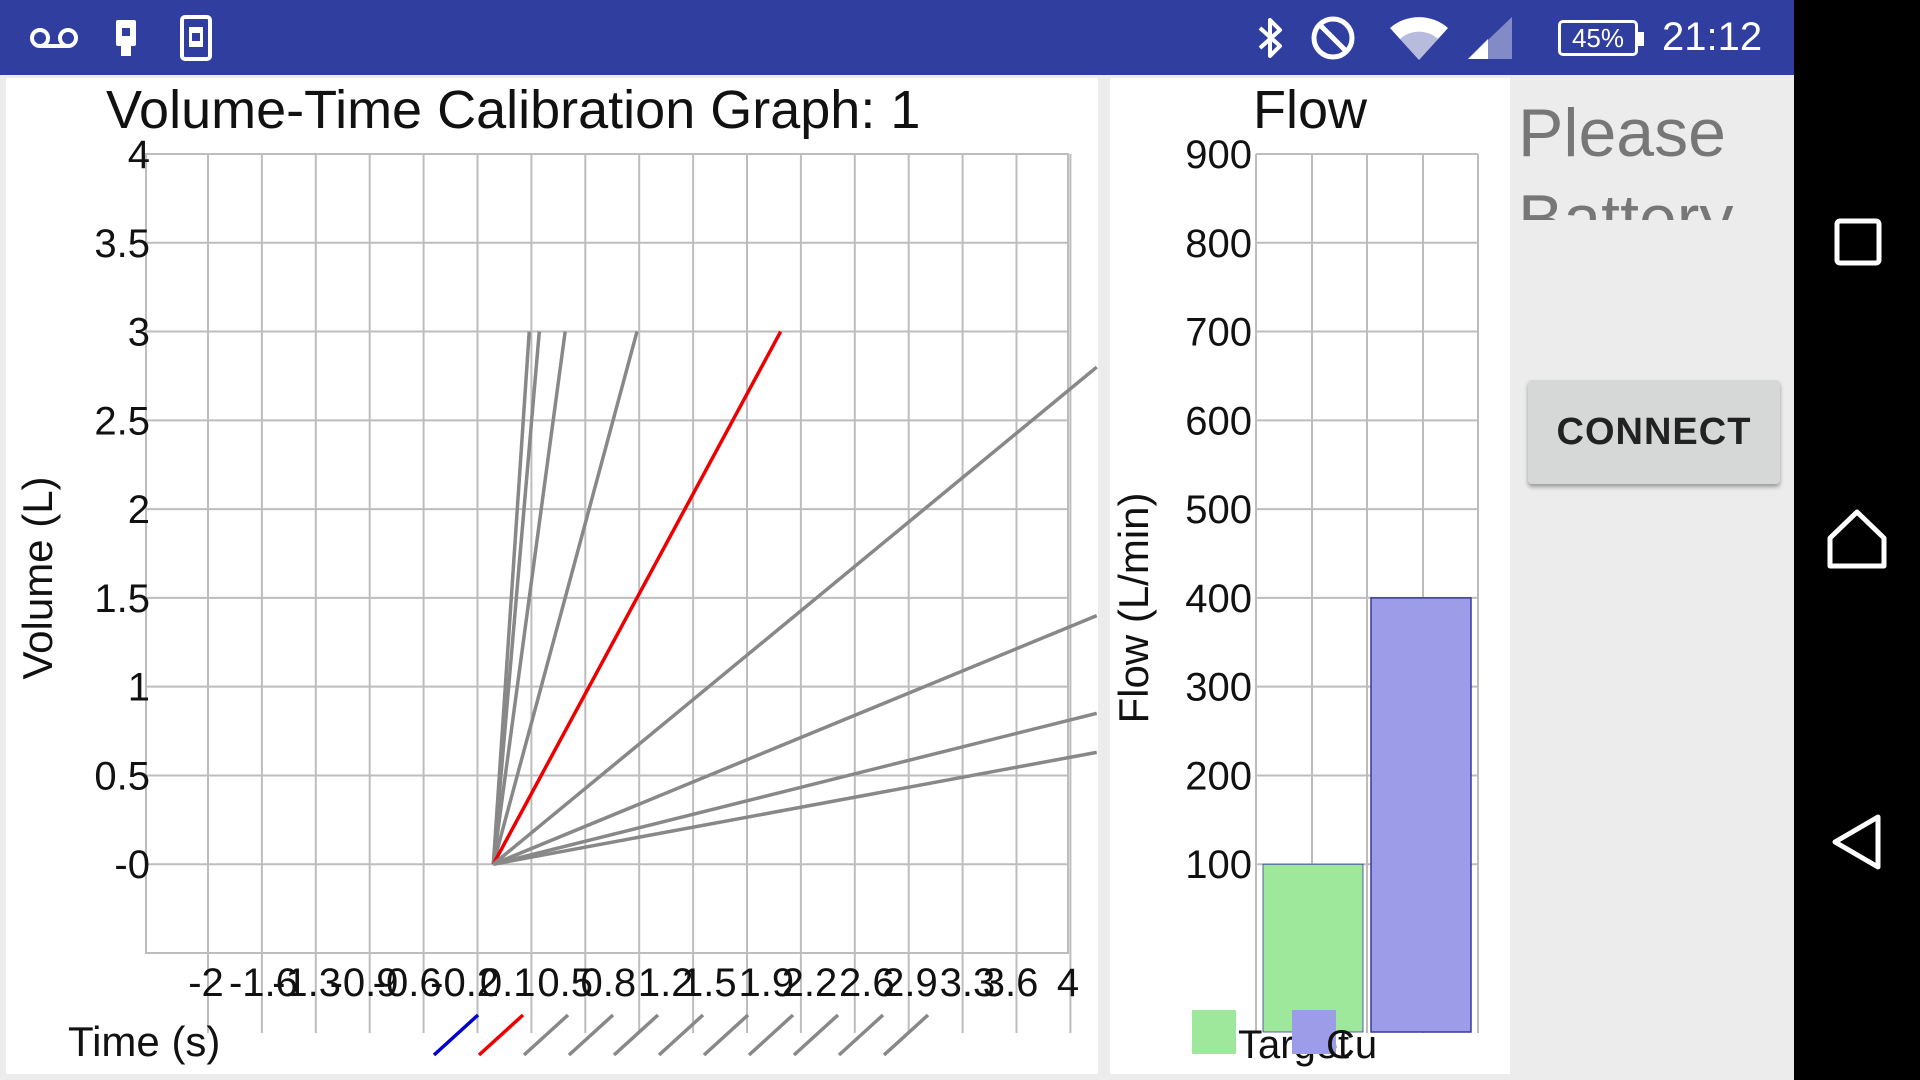 The image size is (1920, 1080). Describe the element at coordinates (364, 983) in the screenshot. I see `vt-x-tick-label: -0.9` at that location.